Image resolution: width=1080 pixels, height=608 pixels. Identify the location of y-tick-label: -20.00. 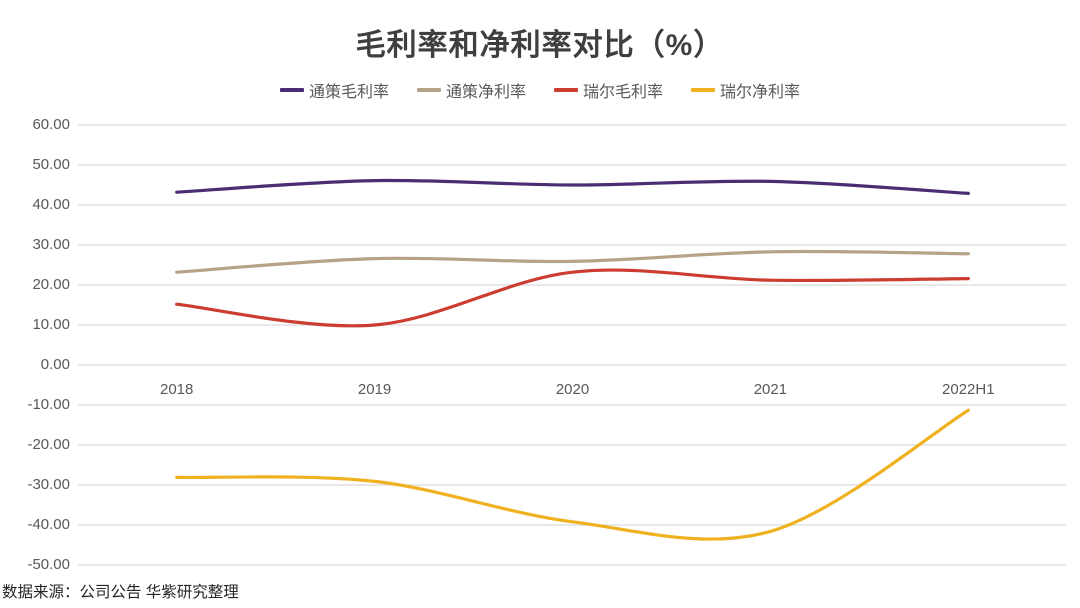
(48, 444).